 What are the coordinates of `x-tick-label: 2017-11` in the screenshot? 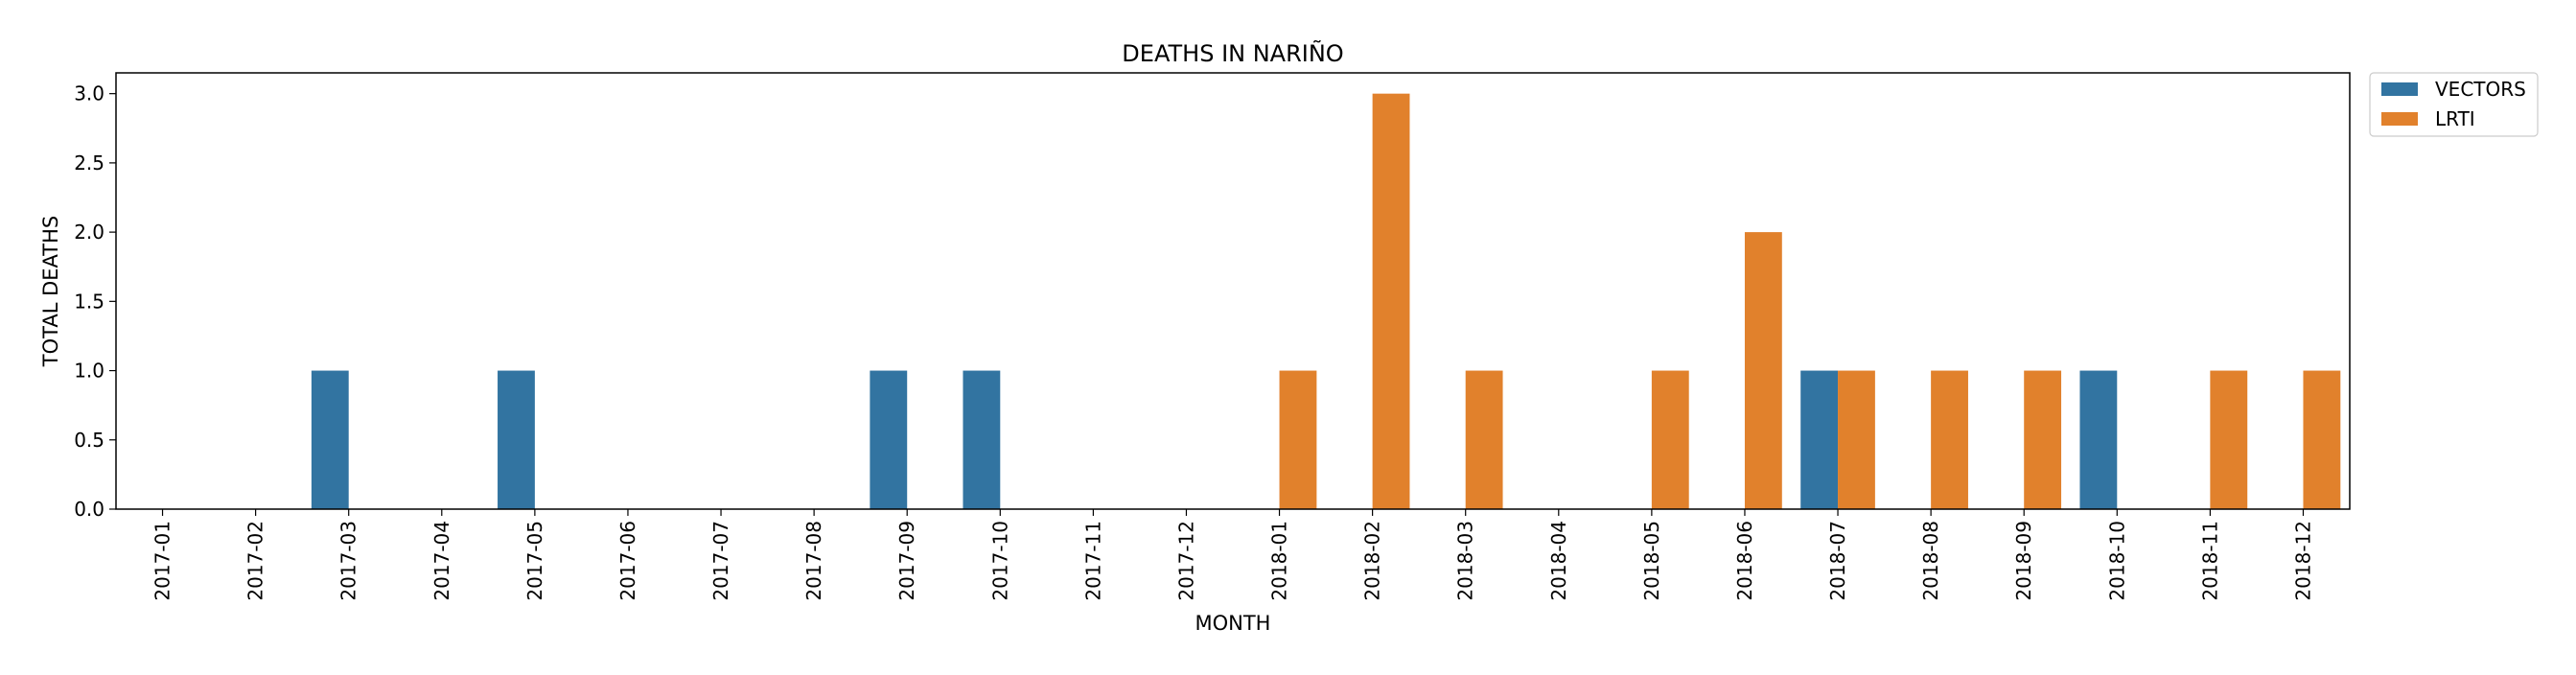 It's located at (1092, 561).